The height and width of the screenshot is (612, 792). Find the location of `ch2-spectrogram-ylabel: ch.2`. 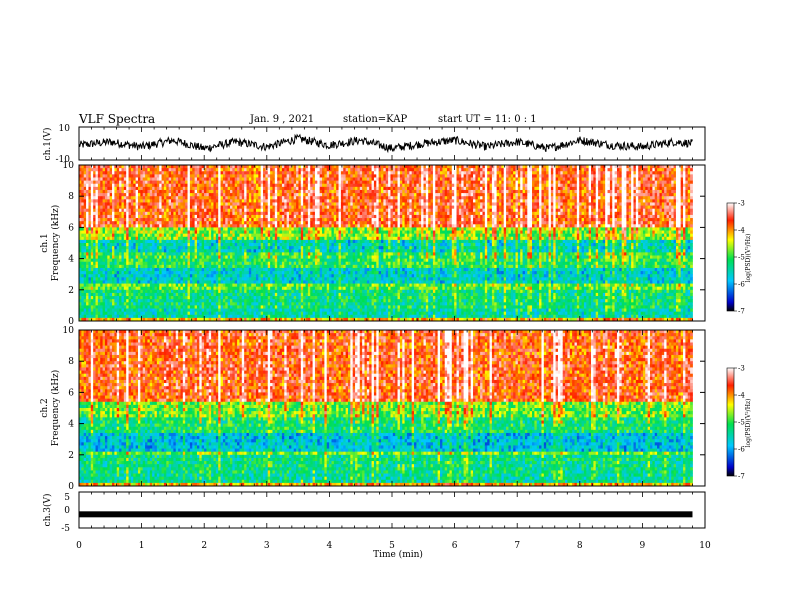

ch2-spectrogram-ylabel: ch.2 is located at coordinates (45, 407).